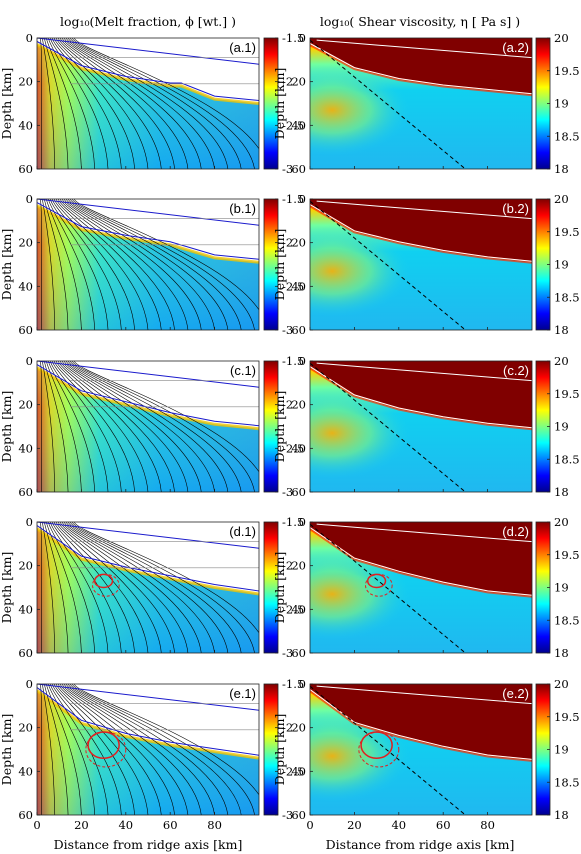 This screenshot has height=854, width=581. What do you see at coordinates (515, 693) in the screenshot?
I see `panel-label: (e.2)` at bounding box center [515, 693].